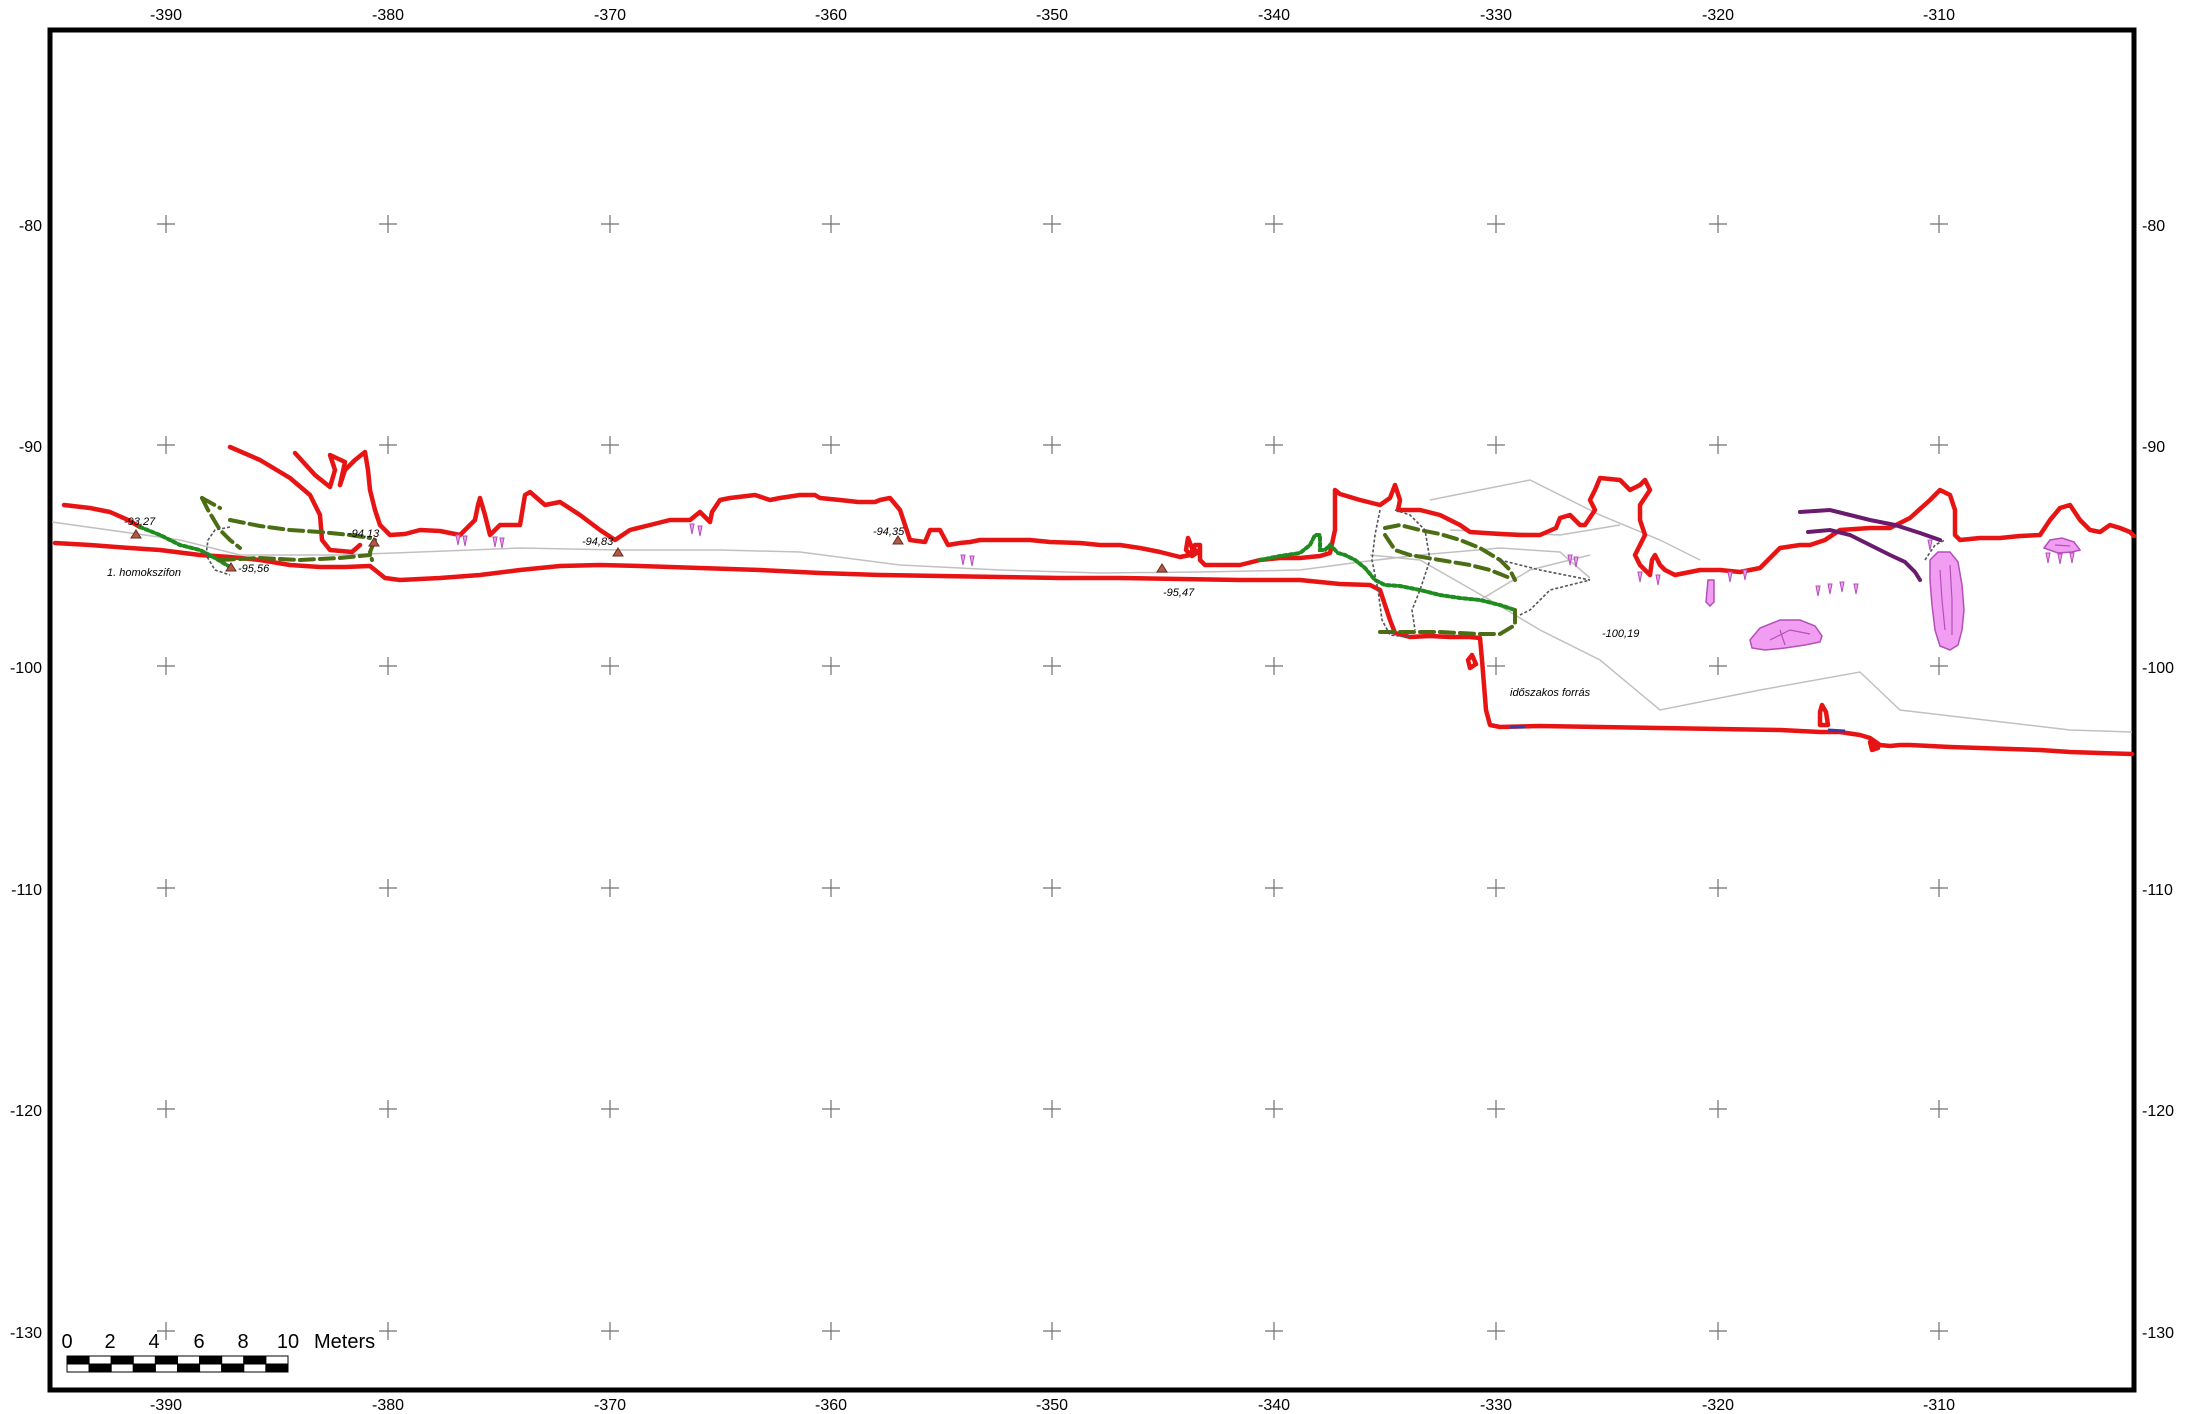 The width and height of the screenshot is (2186, 1414). I want to click on grey-dotted-outlines, so click(1075, 573).